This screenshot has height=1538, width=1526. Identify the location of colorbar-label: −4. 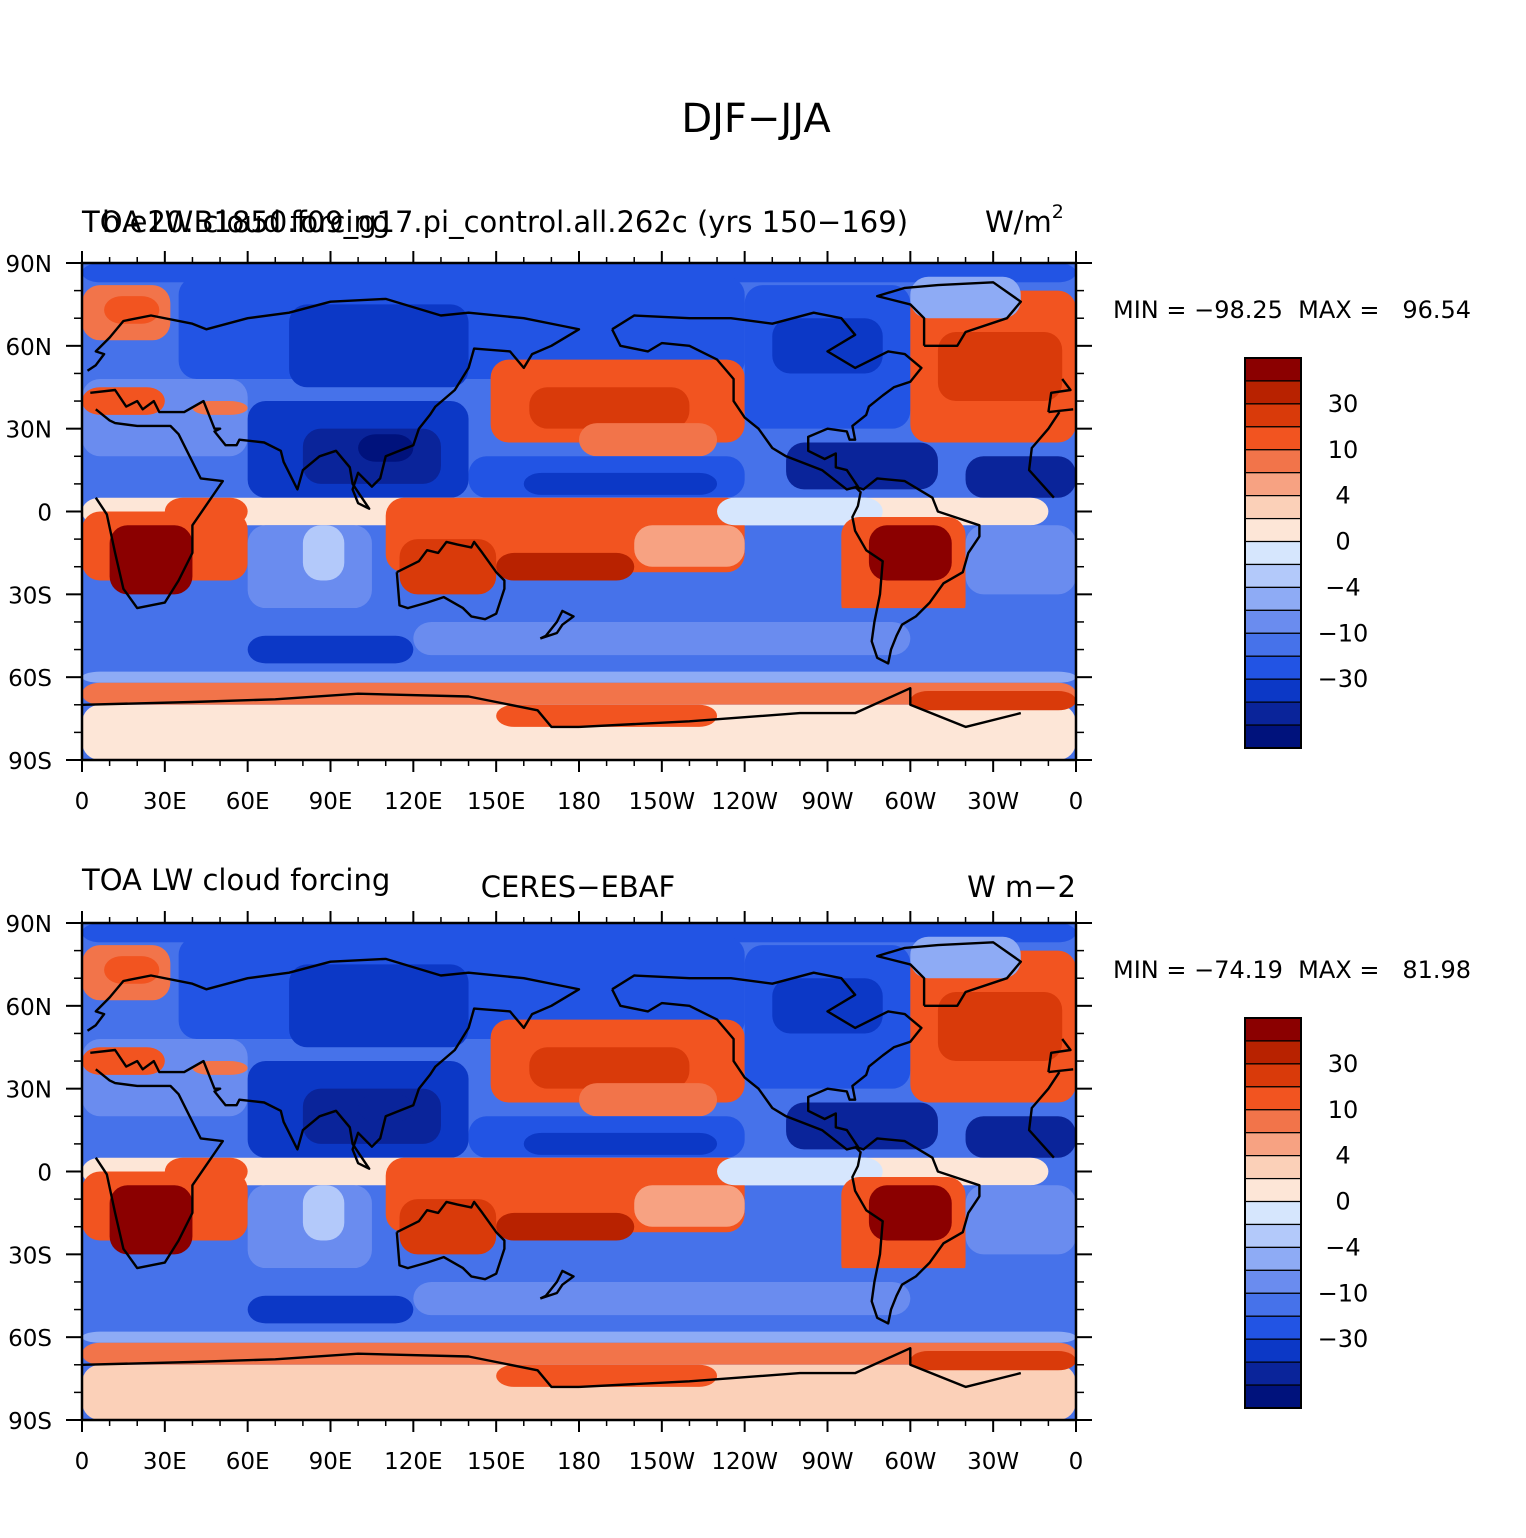
(1342, 1247).